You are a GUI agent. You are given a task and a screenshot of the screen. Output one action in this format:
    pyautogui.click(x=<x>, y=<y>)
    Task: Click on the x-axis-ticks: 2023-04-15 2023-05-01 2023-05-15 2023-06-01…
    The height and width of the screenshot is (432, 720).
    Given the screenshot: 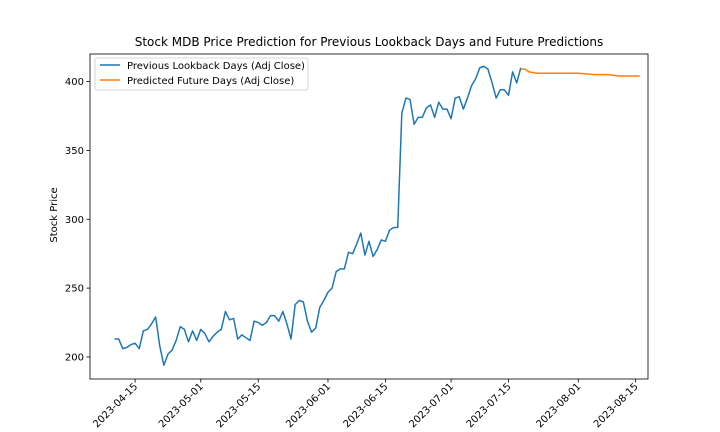 What is the action you would take?
    pyautogui.click(x=366, y=404)
    